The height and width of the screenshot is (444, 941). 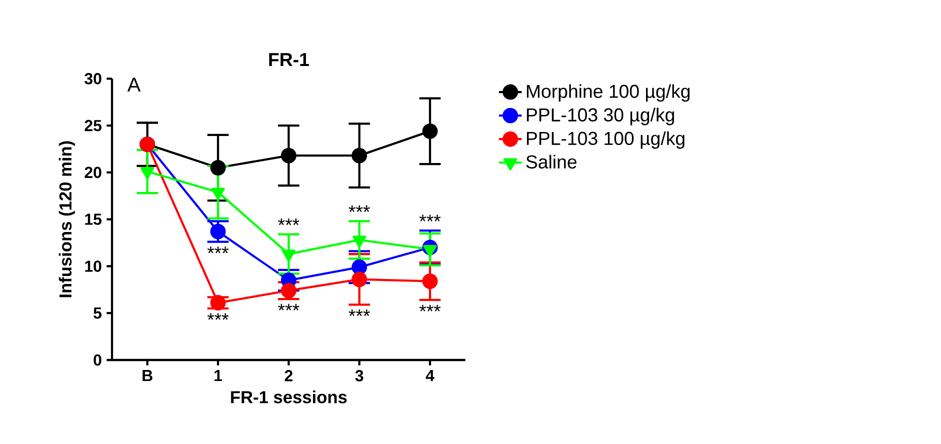 I want to click on y-tick-label: 15, so click(x=93, y=219).